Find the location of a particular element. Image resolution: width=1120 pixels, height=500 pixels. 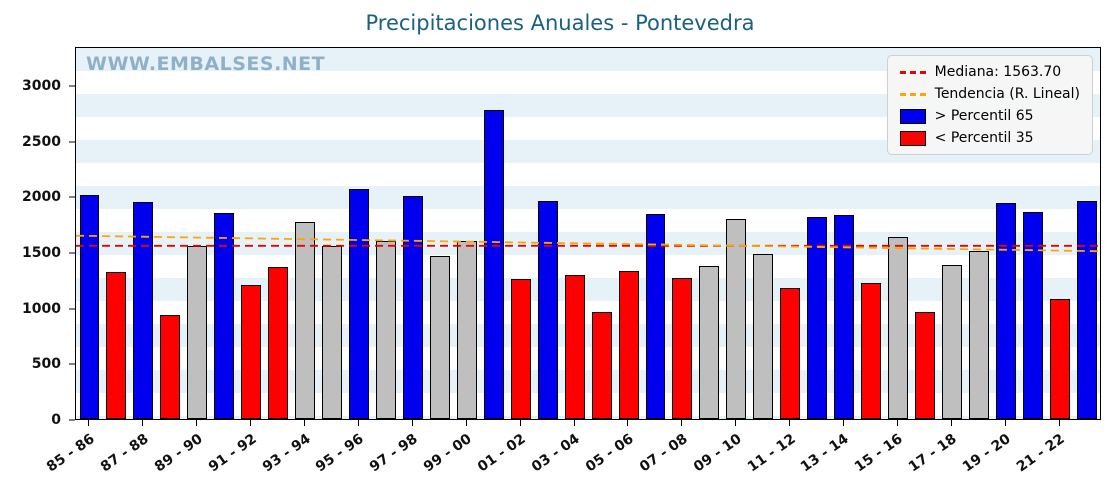

x-tick-label: 05 - 06 is located at coordinates (609, 453).